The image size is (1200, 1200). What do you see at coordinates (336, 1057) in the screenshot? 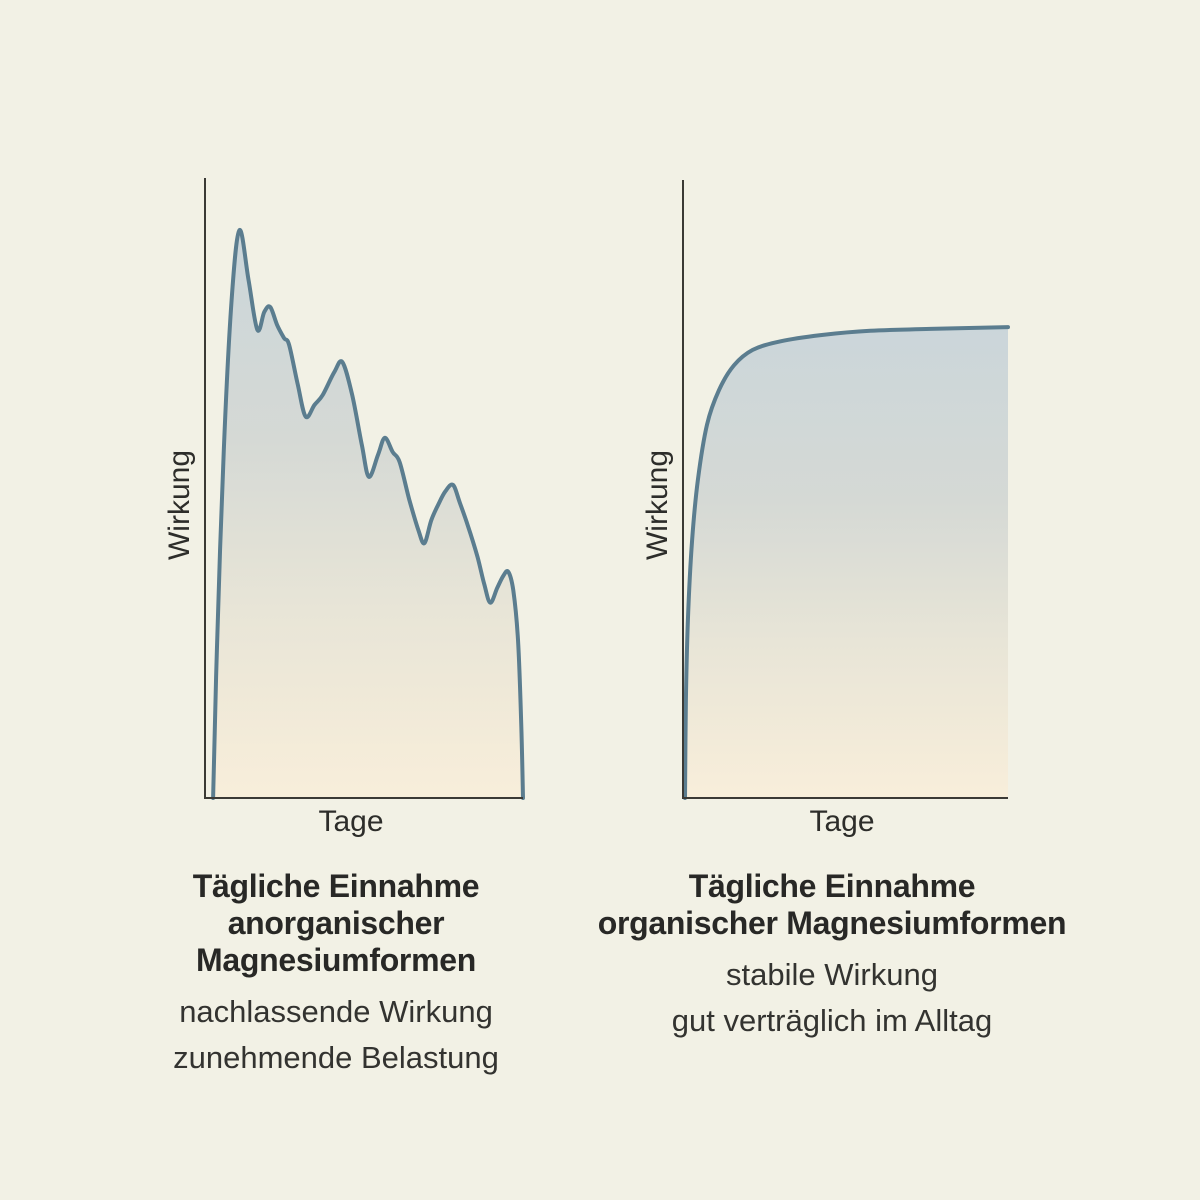
I see `chart-caption-line-2: zunehmende Belastung` at bounding box center [336, 1057].